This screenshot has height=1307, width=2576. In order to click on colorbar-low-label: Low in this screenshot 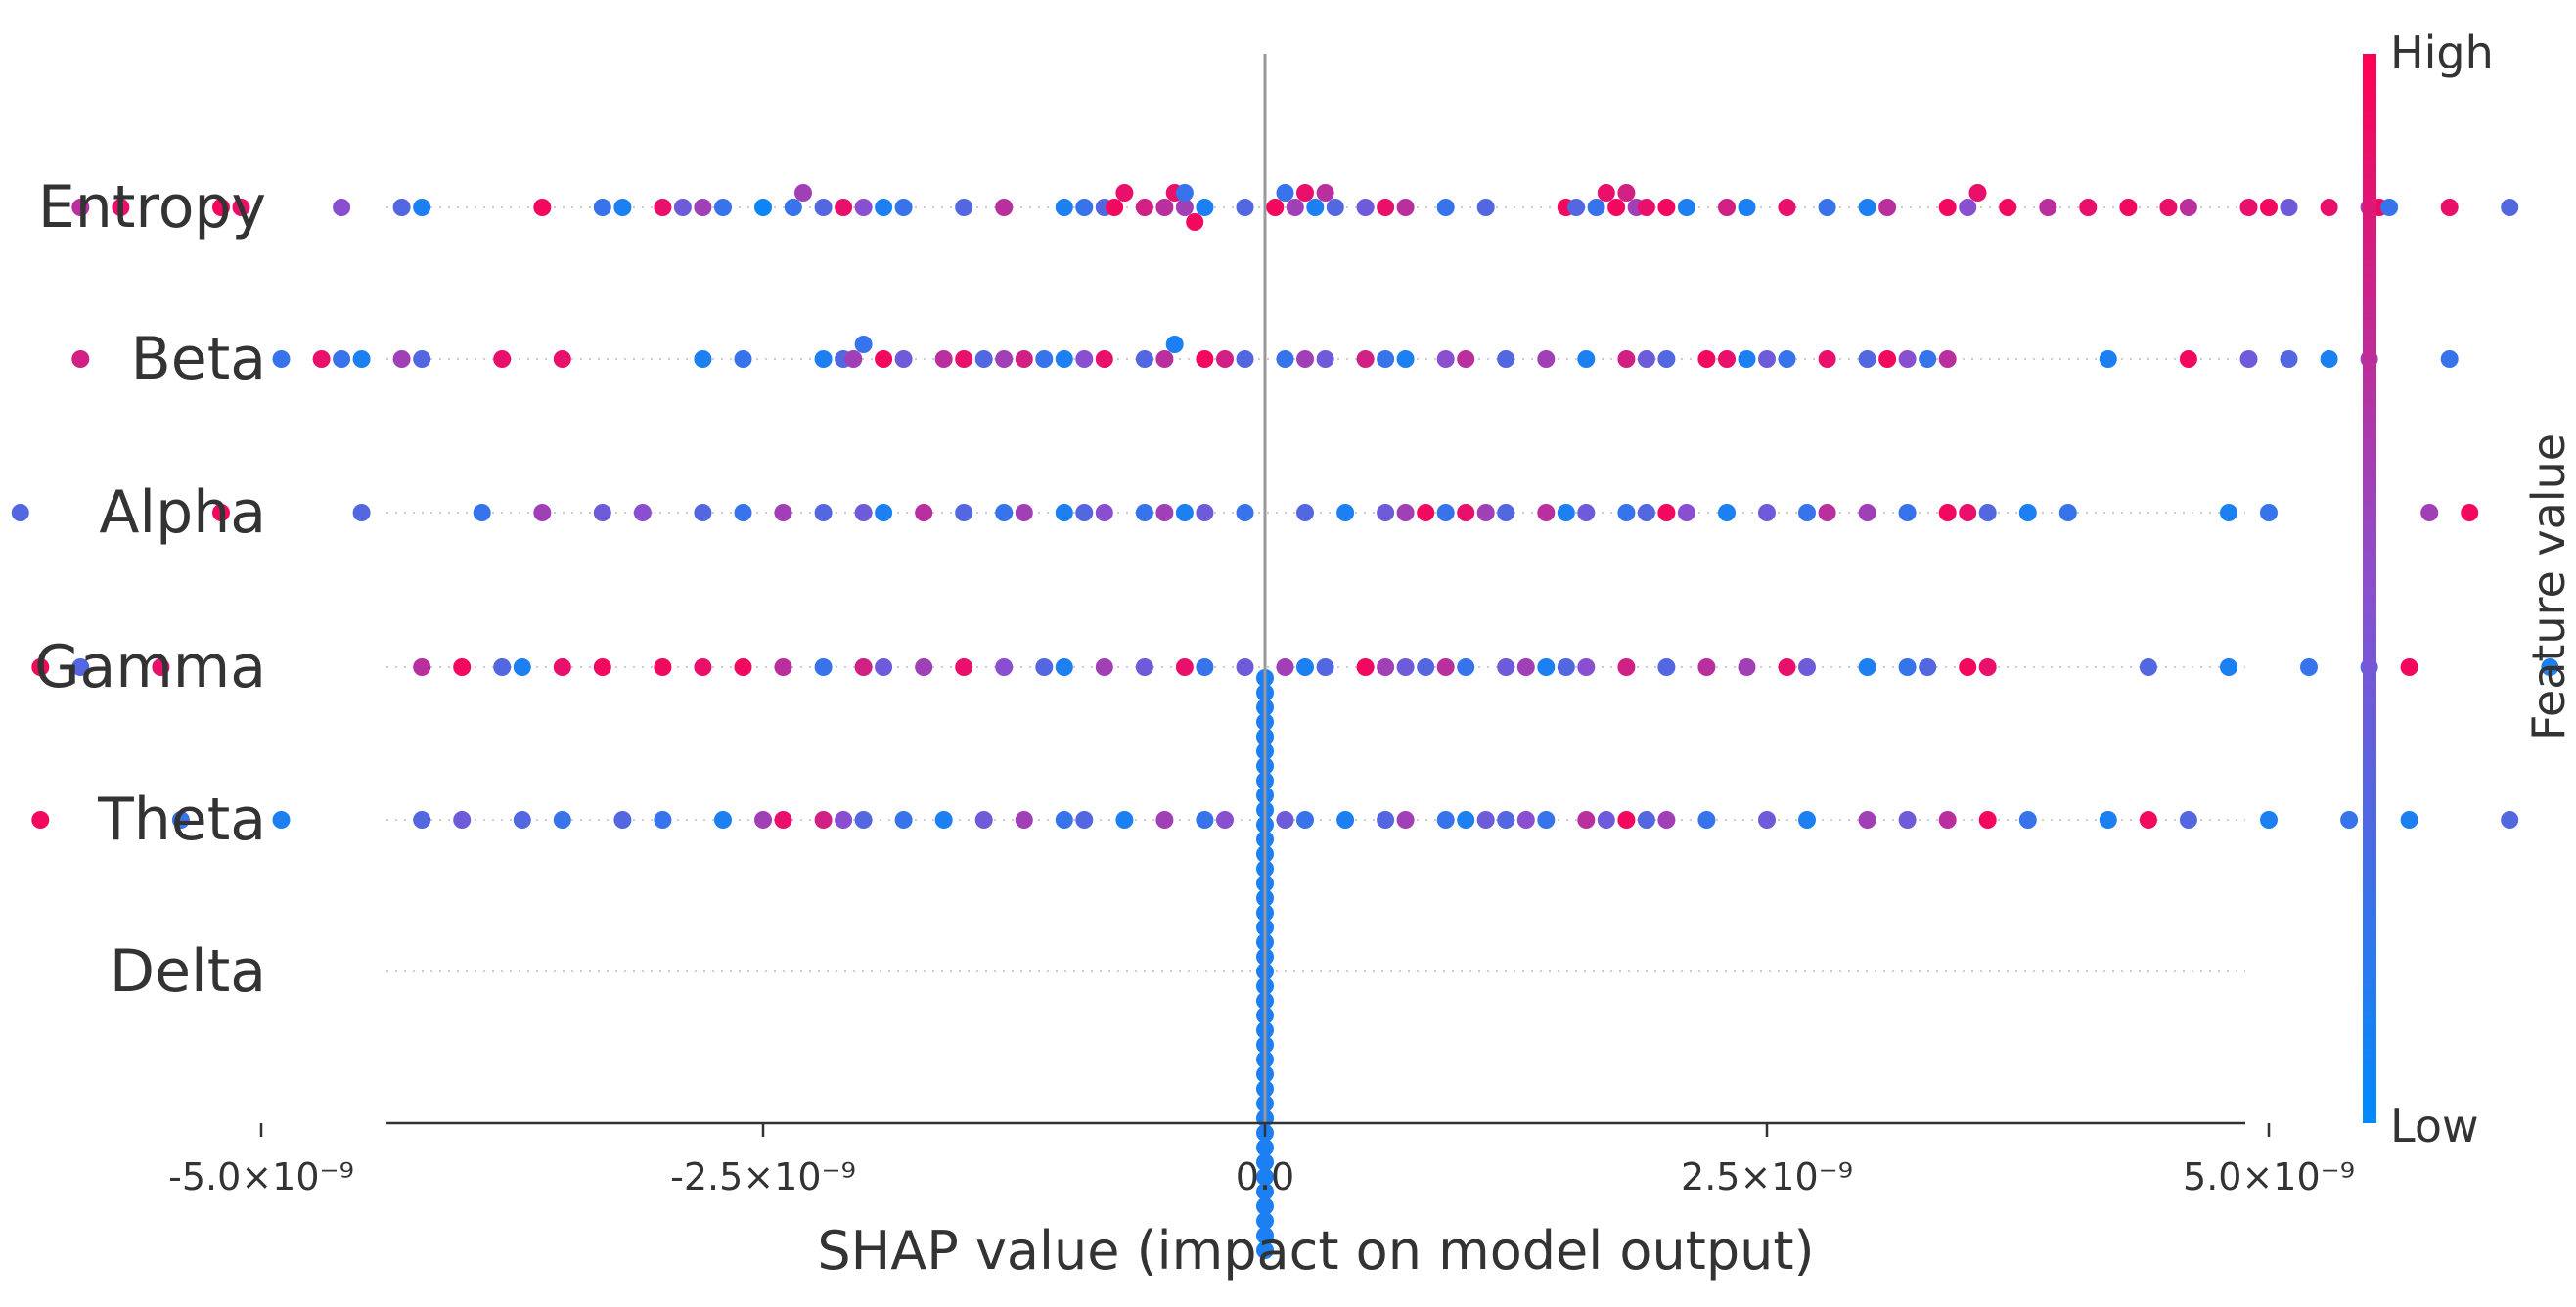, I will do `click(2434, 1126)`.